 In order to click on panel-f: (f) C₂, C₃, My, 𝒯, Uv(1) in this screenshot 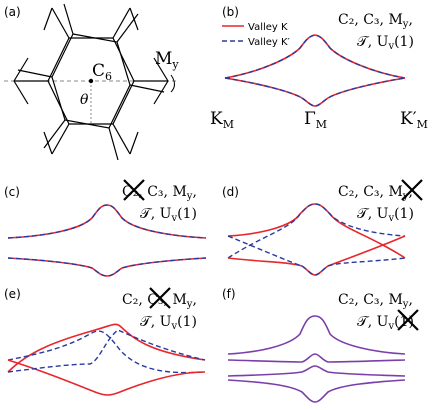, I will do `click(320, 345)`.